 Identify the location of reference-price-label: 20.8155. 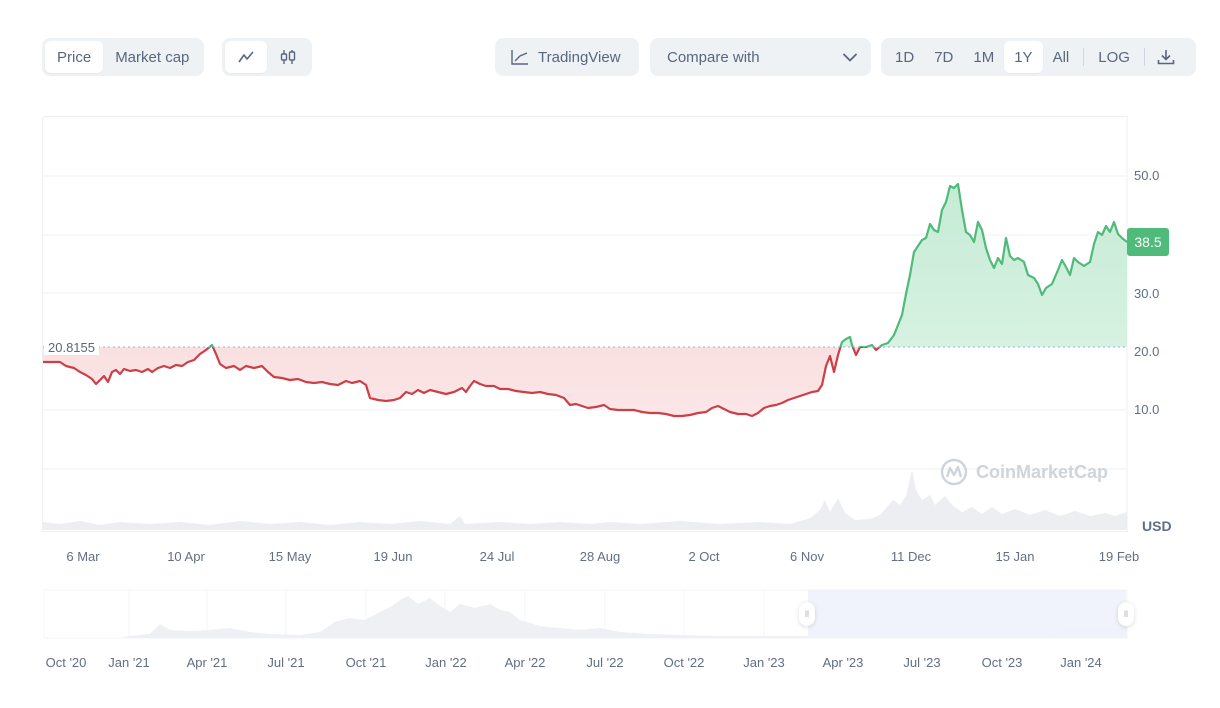
(71, 347).